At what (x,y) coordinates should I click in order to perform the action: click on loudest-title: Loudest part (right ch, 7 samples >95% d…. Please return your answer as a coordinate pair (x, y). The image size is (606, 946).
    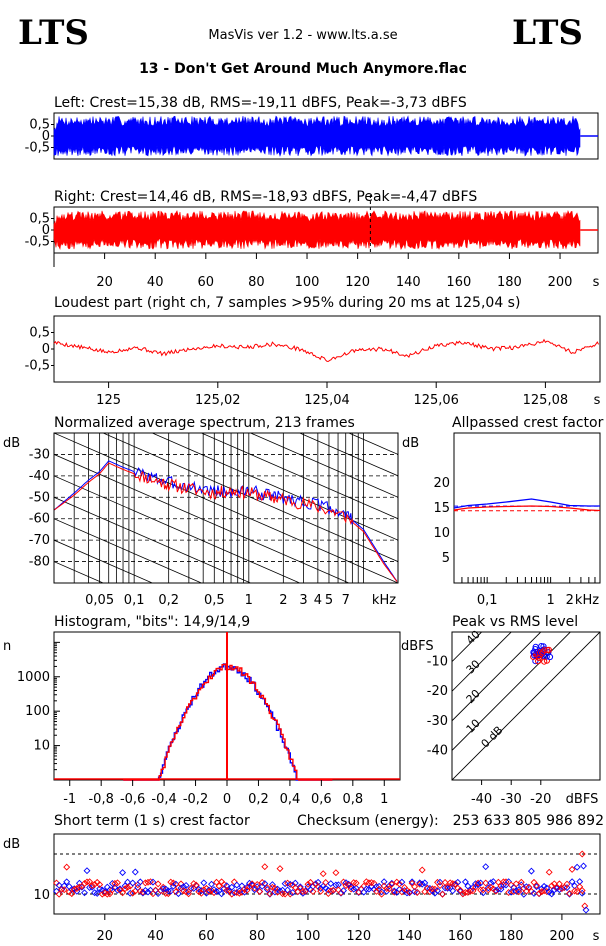
    Looking at the image, I should click on (287, 303).